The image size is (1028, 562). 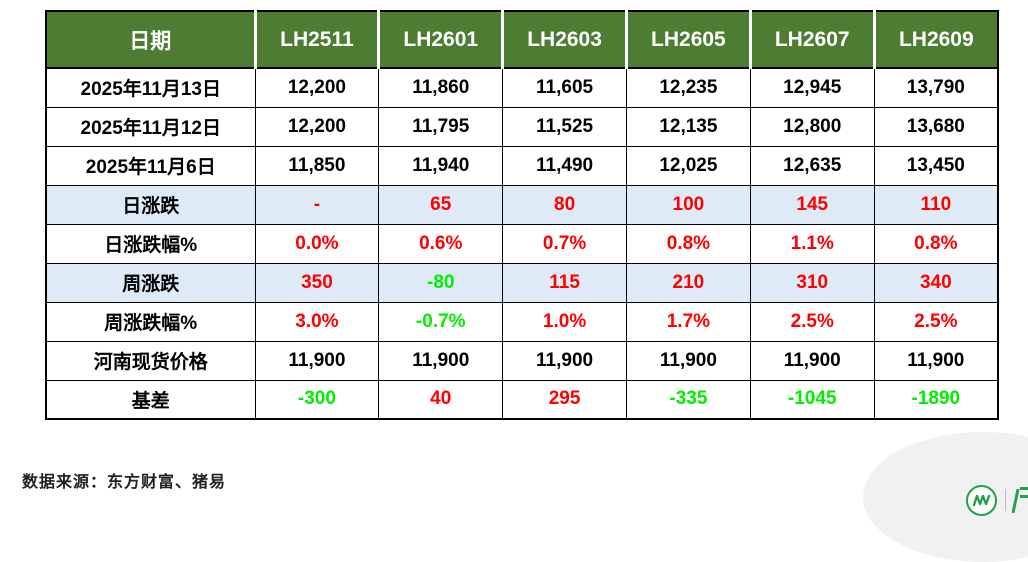 I want to click on data-cell: 12,025, so click(x=688, y=165).